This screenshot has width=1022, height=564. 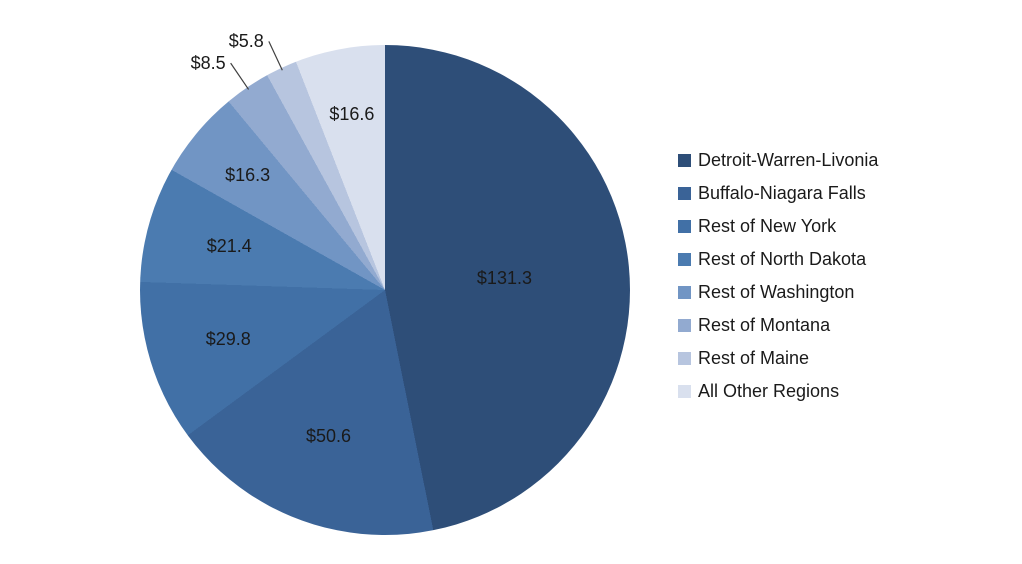 I want to click on legend-item: Rest of Washington, so click(x=778, y=292).